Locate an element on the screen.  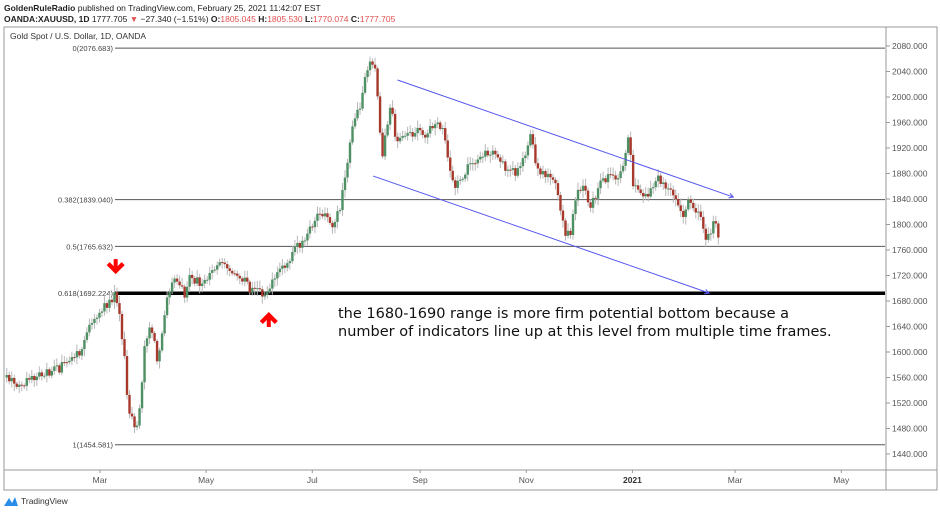
arrows is located at coordinates (192, 293).